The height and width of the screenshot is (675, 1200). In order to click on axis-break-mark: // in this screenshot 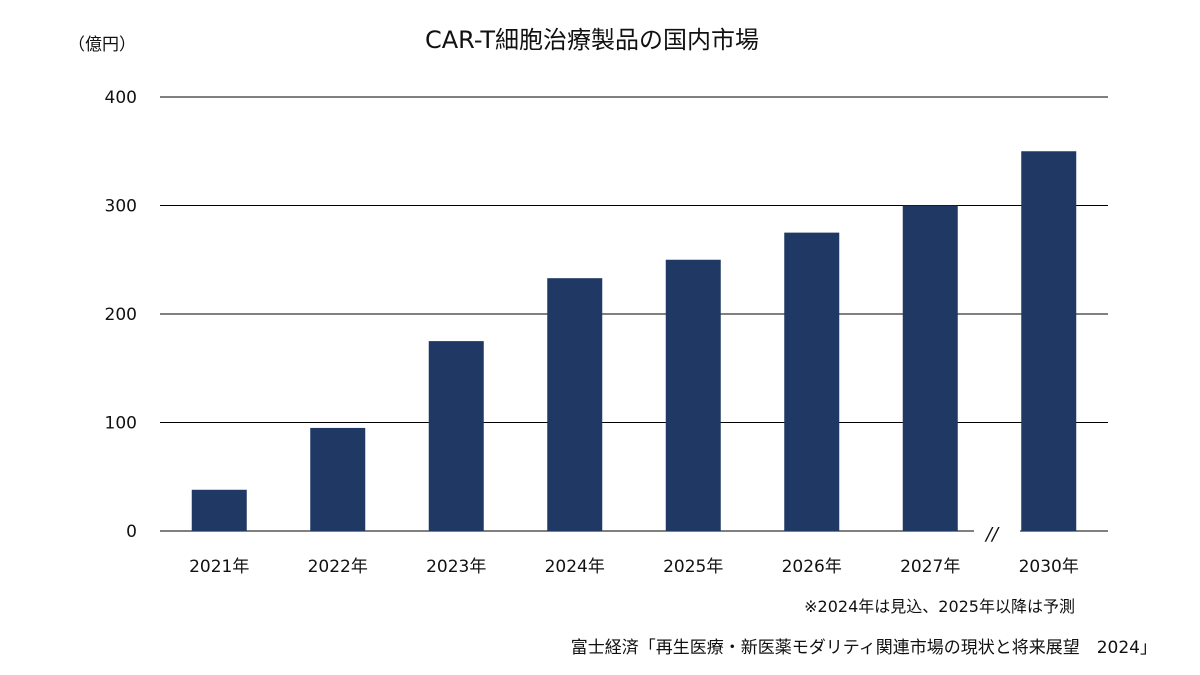, I will do `click(992, 534)`.